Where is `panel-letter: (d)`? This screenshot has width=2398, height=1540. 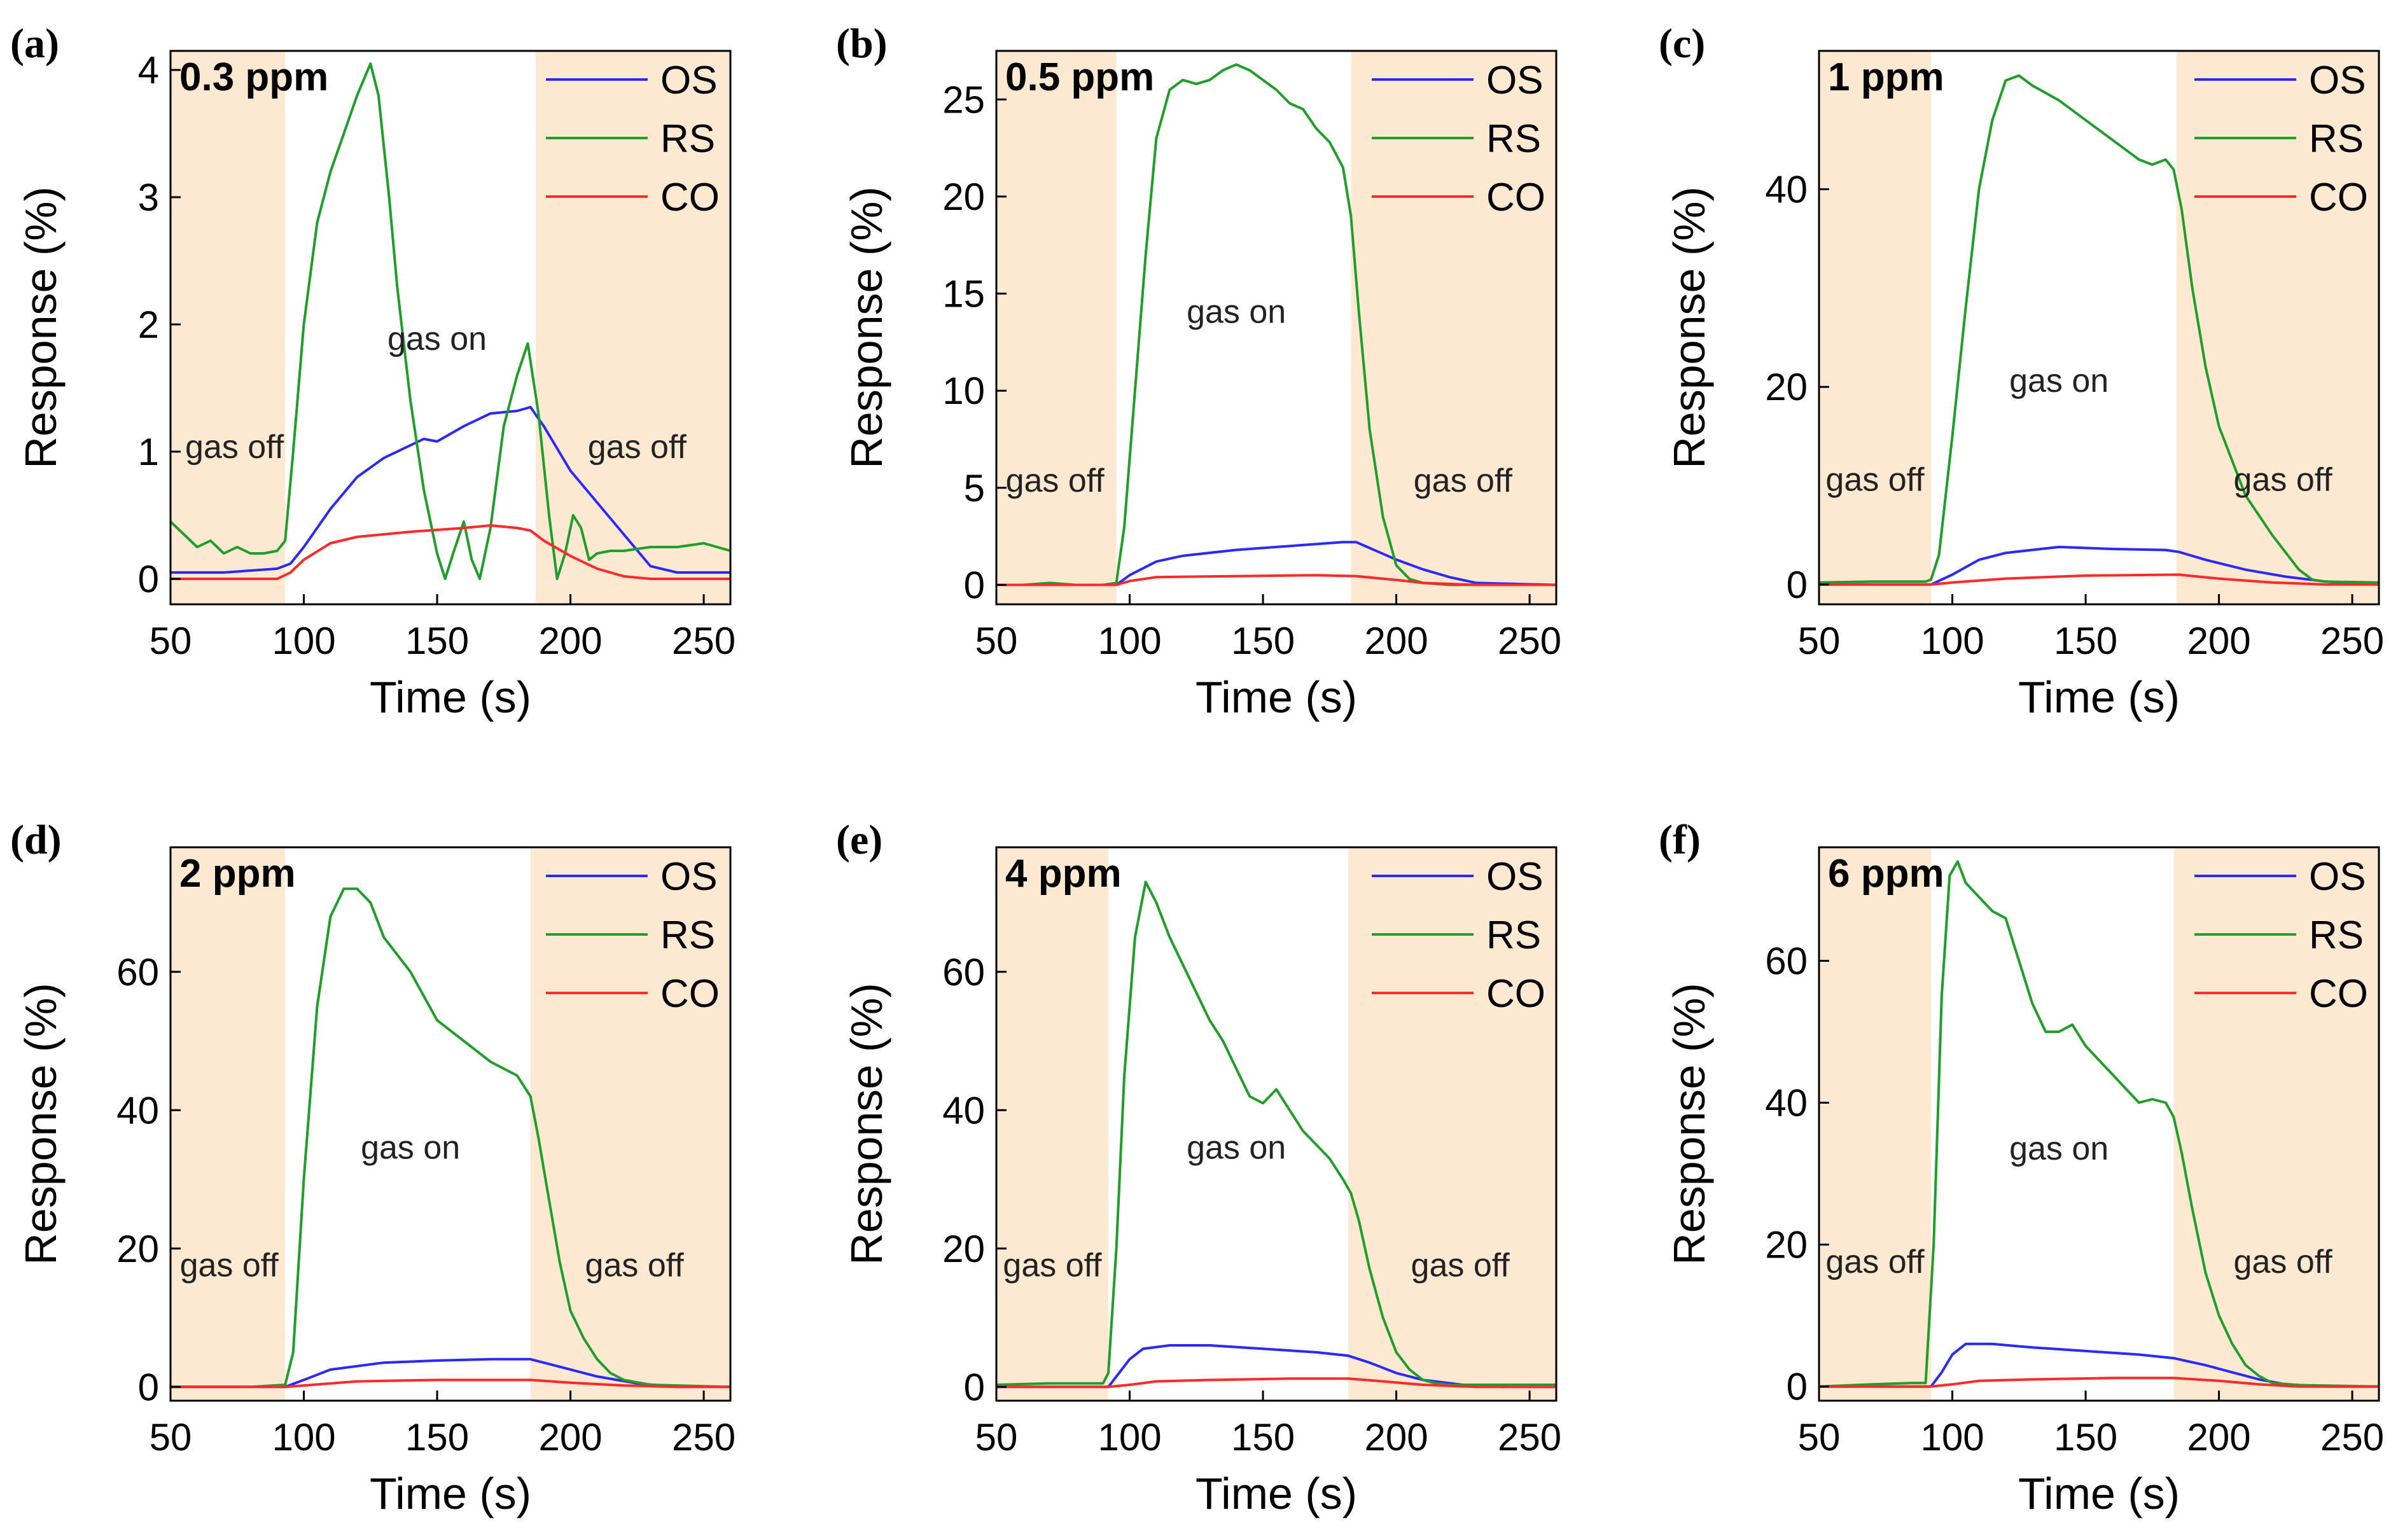
panel-letter: (d) is located at coordinates (36, 840).